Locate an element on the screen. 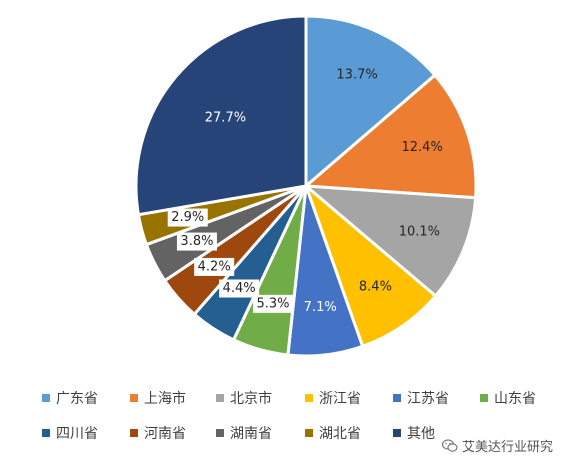 Image resolution: width=580 pixels, height=471 pixels. wechat-icon is located at coordinates (450, 445).